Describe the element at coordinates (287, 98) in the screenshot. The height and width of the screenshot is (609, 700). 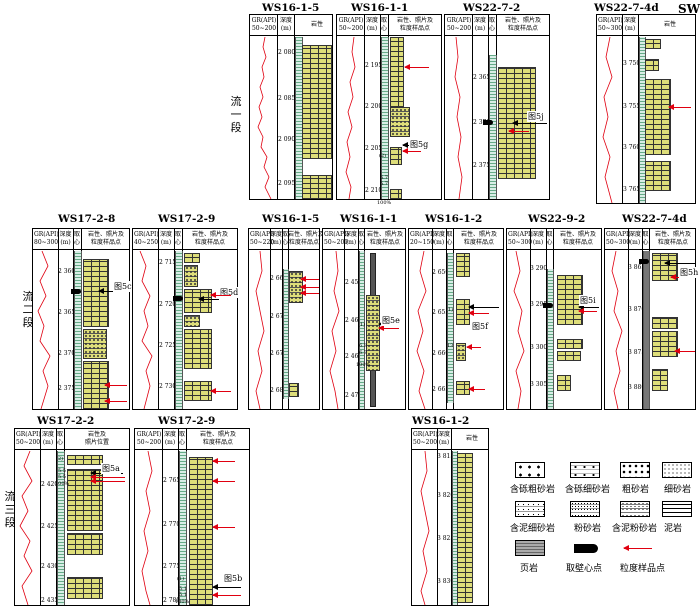
I see `depth-tick: 2 085` at that location.